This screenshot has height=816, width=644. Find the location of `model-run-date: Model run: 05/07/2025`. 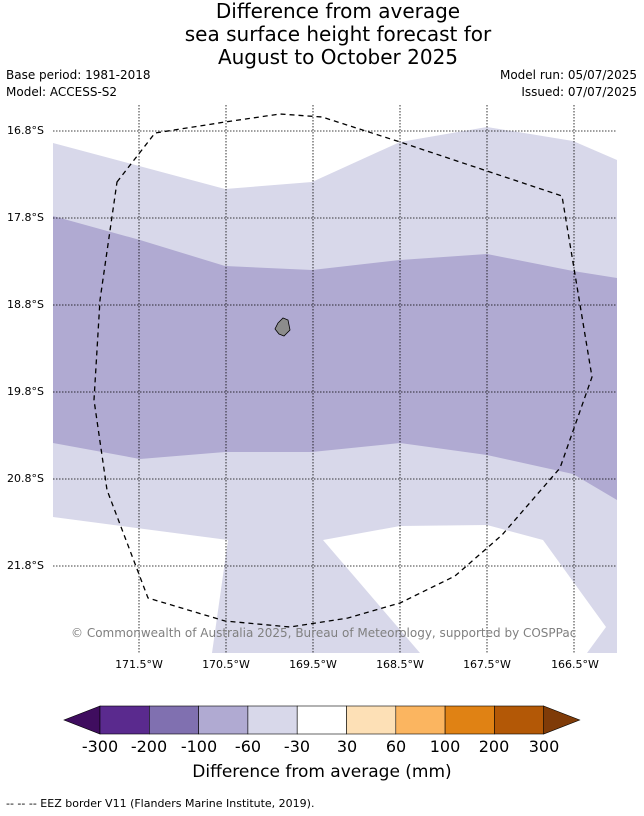

model-run-date: Model run: 05/07/2025 is located at coordinates (568, 75).